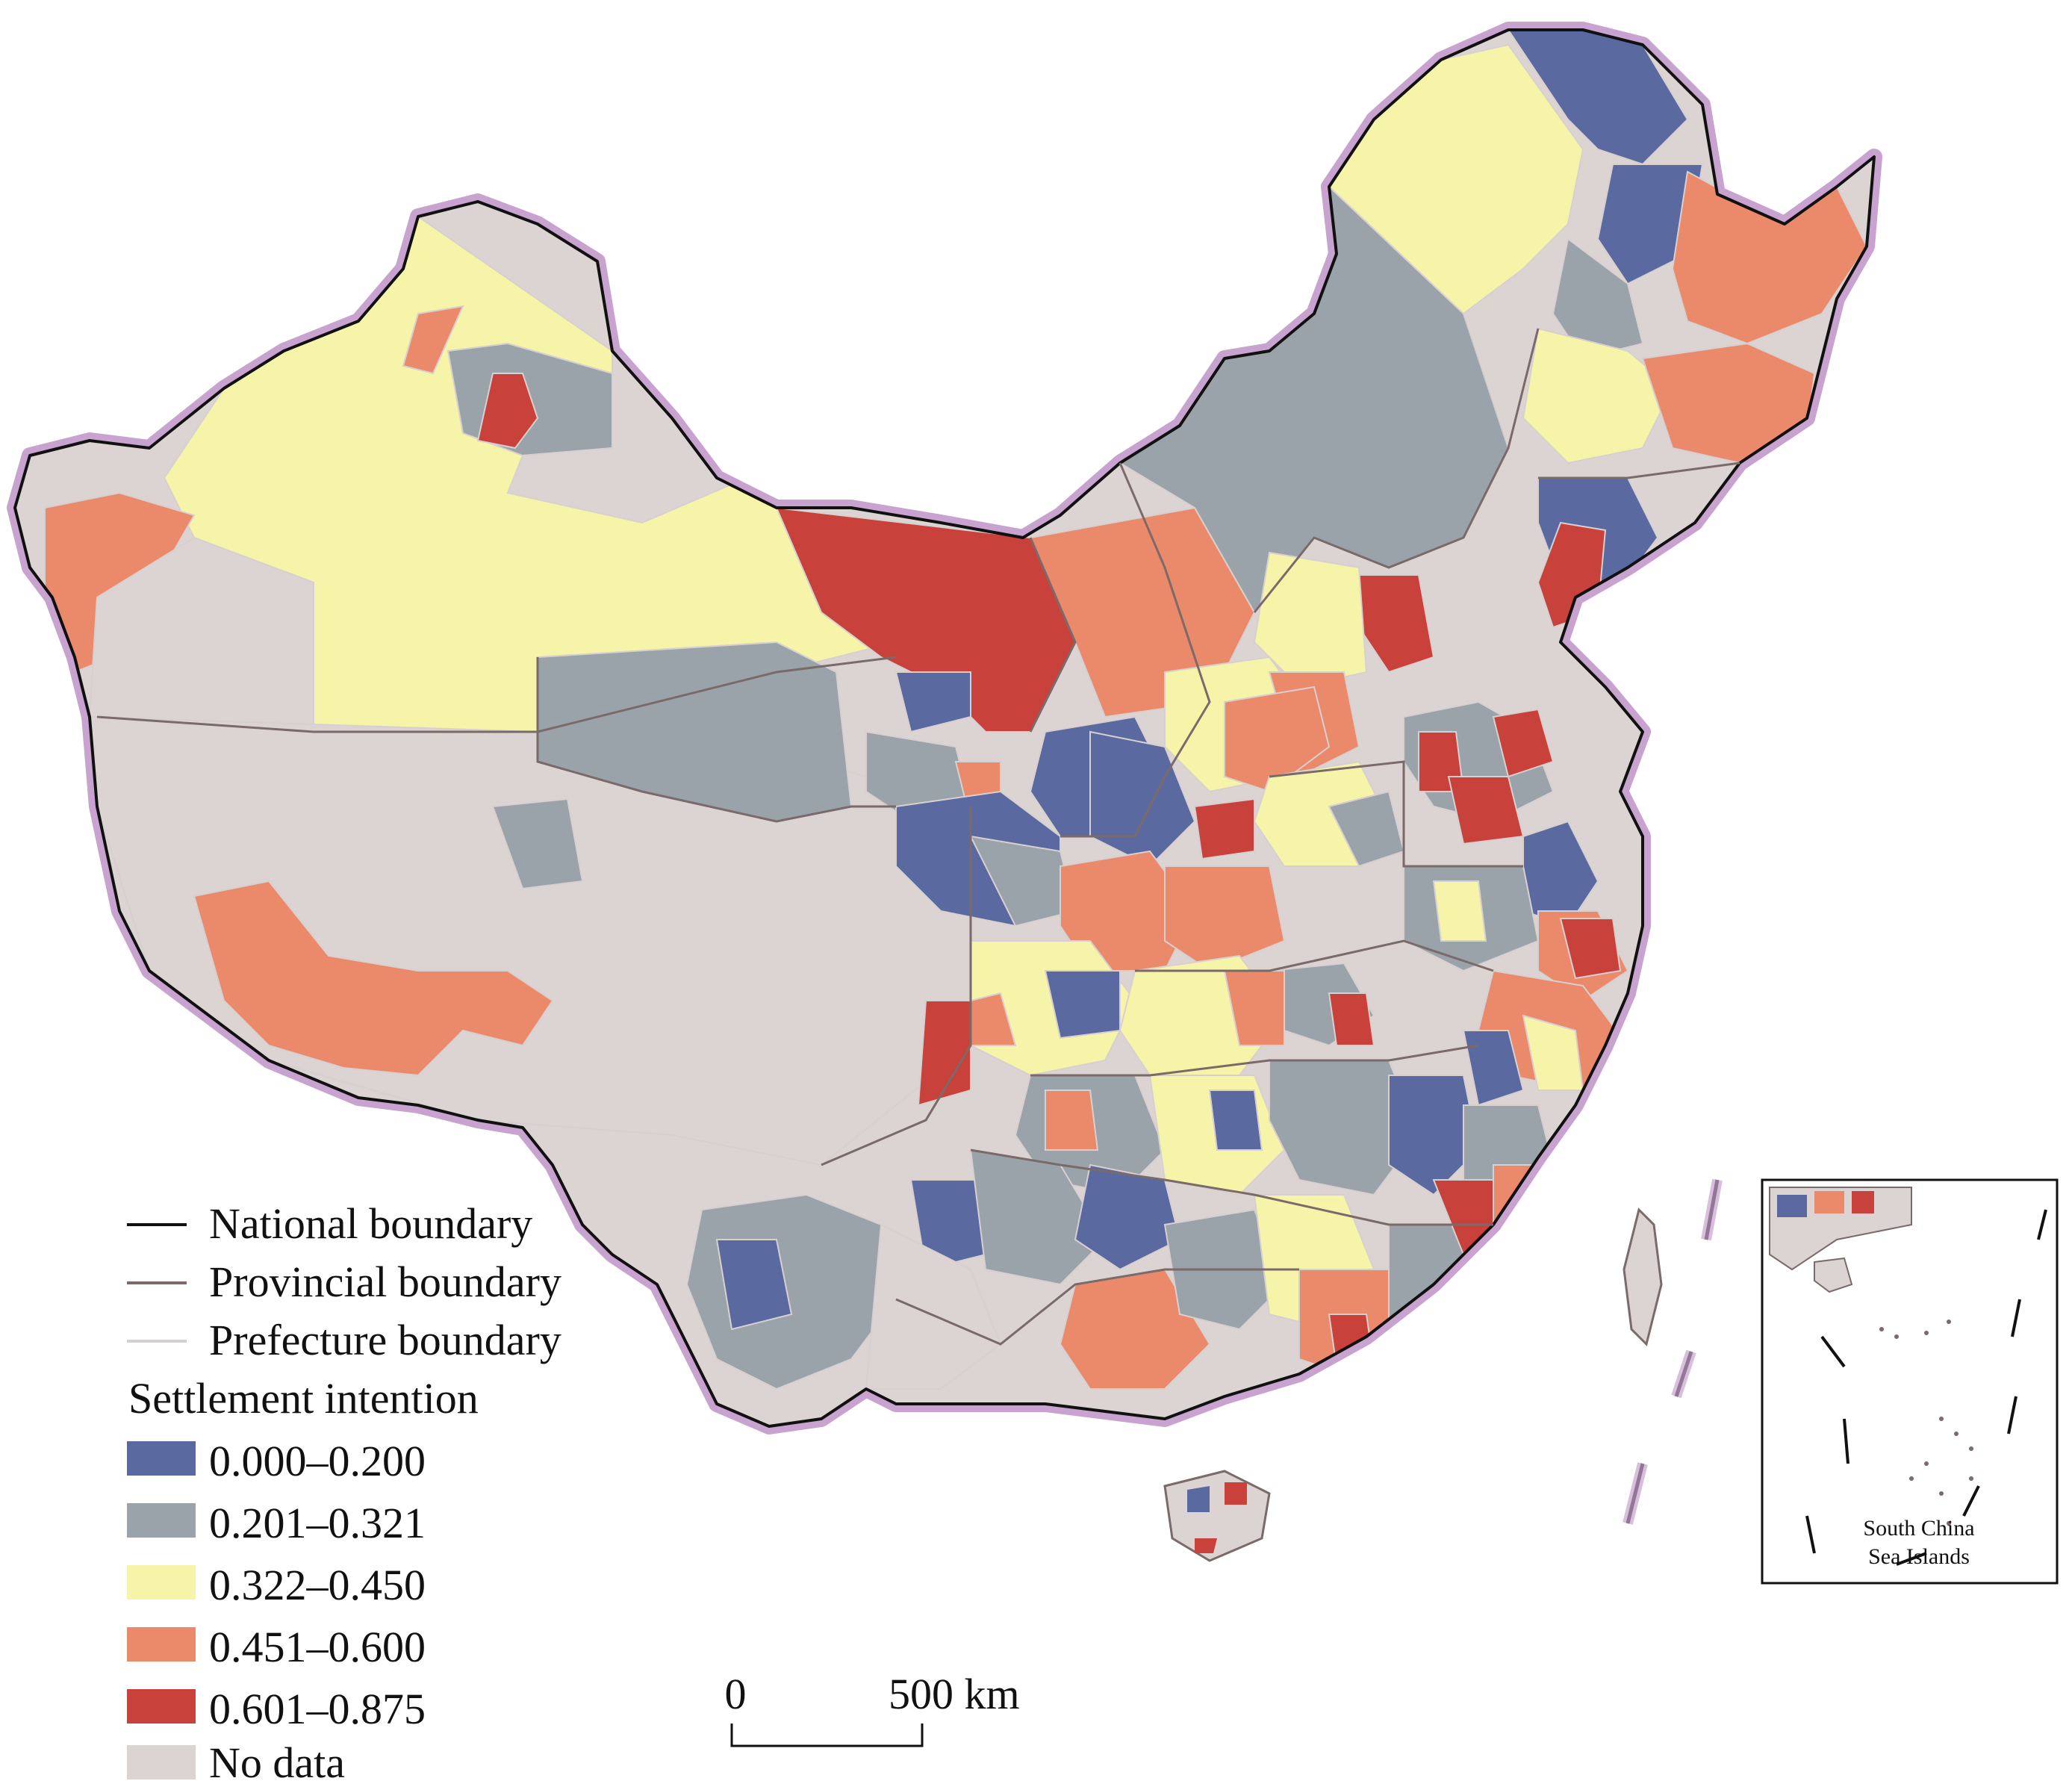 This screenshot has width=2072, height=1781. I want to click on legend-label-class4: 0.451–0.600, so click(317, 1647).